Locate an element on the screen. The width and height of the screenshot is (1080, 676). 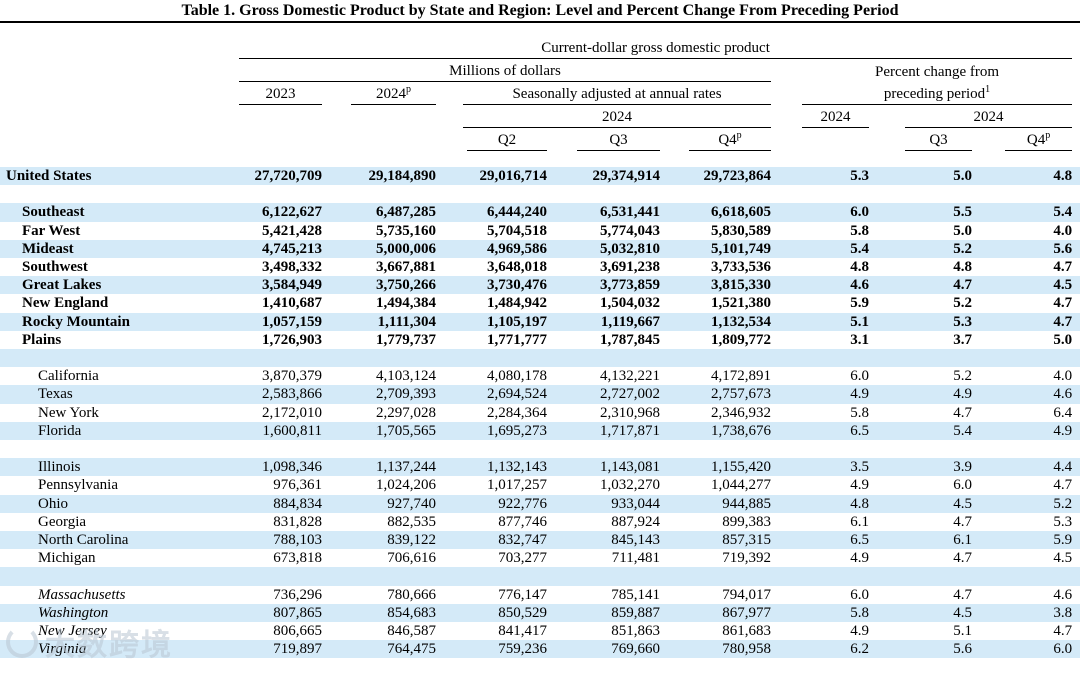
cell-value: 6,487,285 is located at coordinates (406, 212).